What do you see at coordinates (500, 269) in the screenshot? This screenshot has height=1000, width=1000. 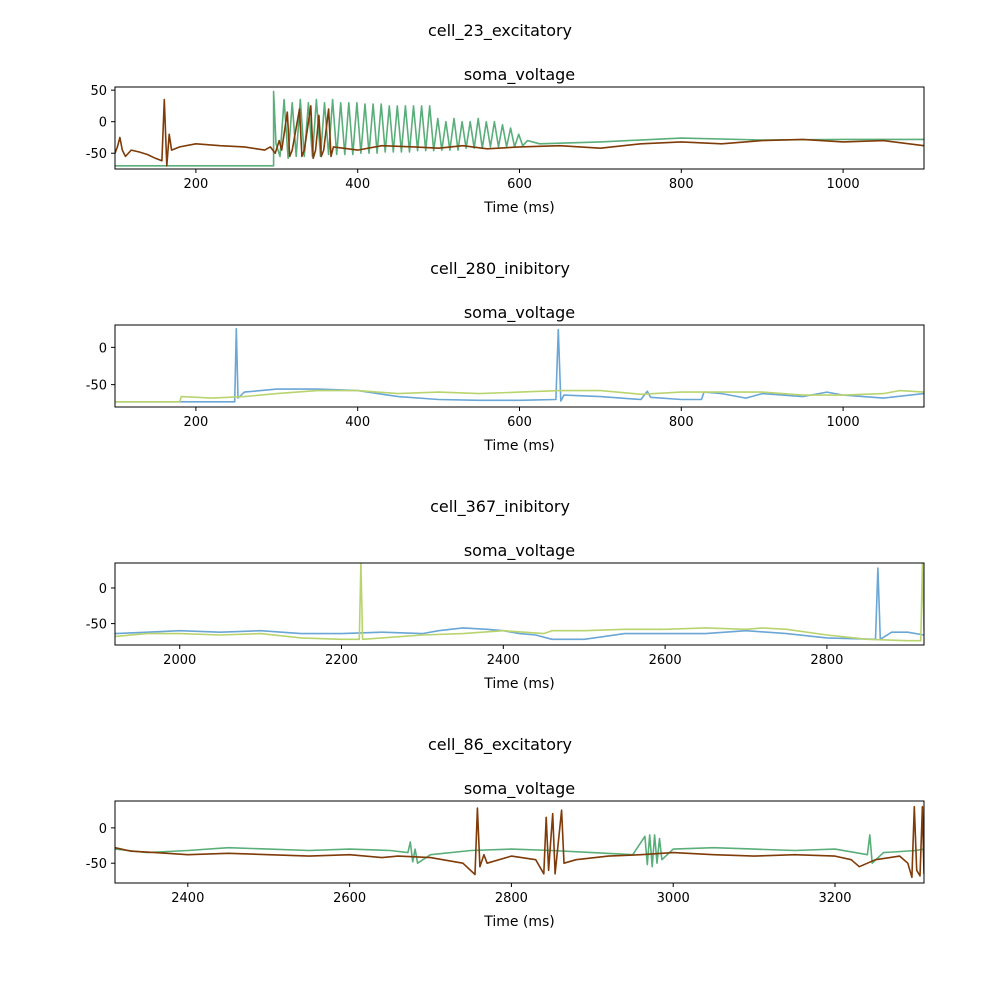 I see `figure-title: cell_280_inibitory` at bounding box center [500, 269].